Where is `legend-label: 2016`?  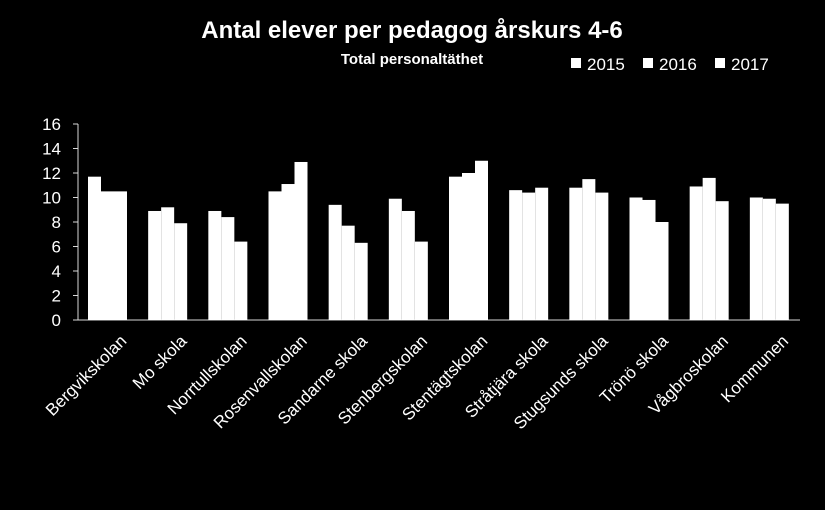
legend-label: 2016 is located at coordinates (678, 64).